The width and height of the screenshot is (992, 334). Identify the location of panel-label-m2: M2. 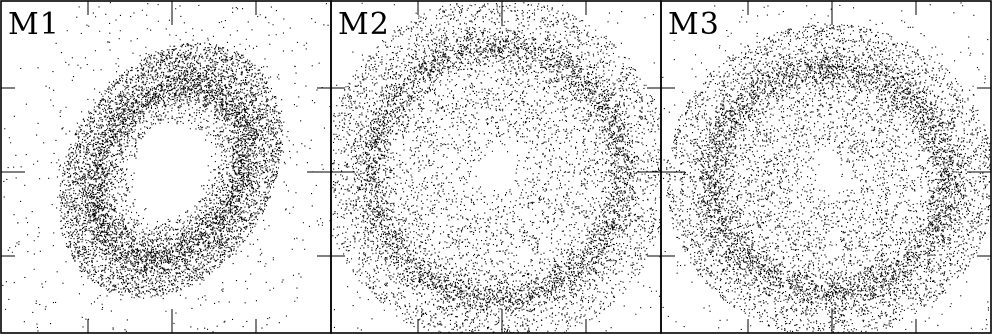
(364, 24).